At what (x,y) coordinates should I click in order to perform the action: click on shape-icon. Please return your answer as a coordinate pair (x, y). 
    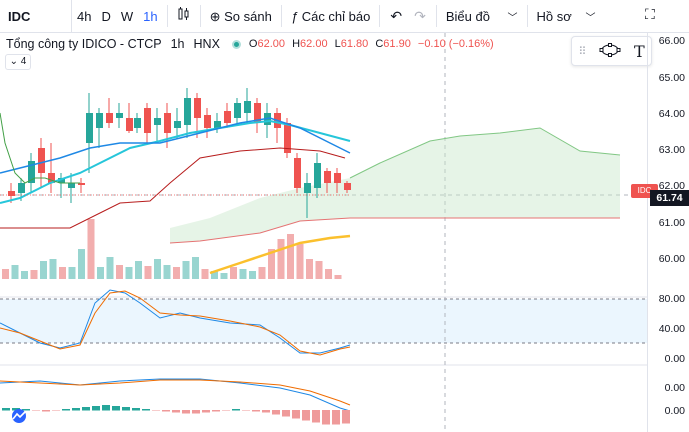
    Looking at the image, I should click on (610, 51).